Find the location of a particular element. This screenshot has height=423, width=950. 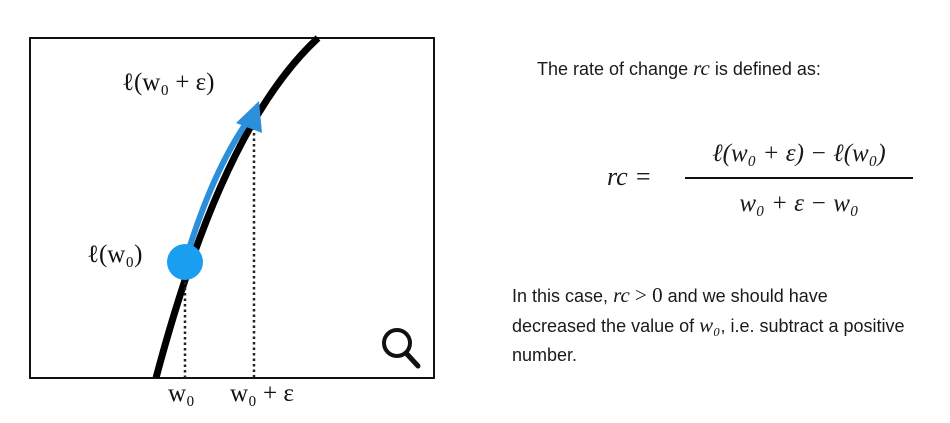

arrow-head is located at coordinates (249, 117).